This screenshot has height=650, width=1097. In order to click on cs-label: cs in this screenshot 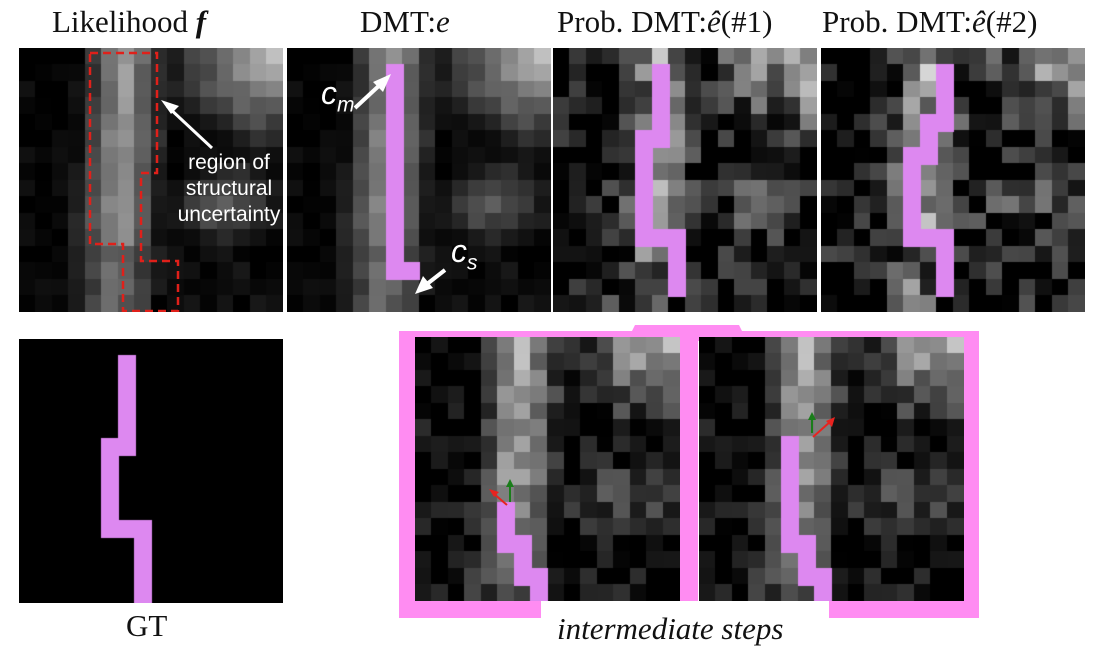, I will do `click(464, 255)`.